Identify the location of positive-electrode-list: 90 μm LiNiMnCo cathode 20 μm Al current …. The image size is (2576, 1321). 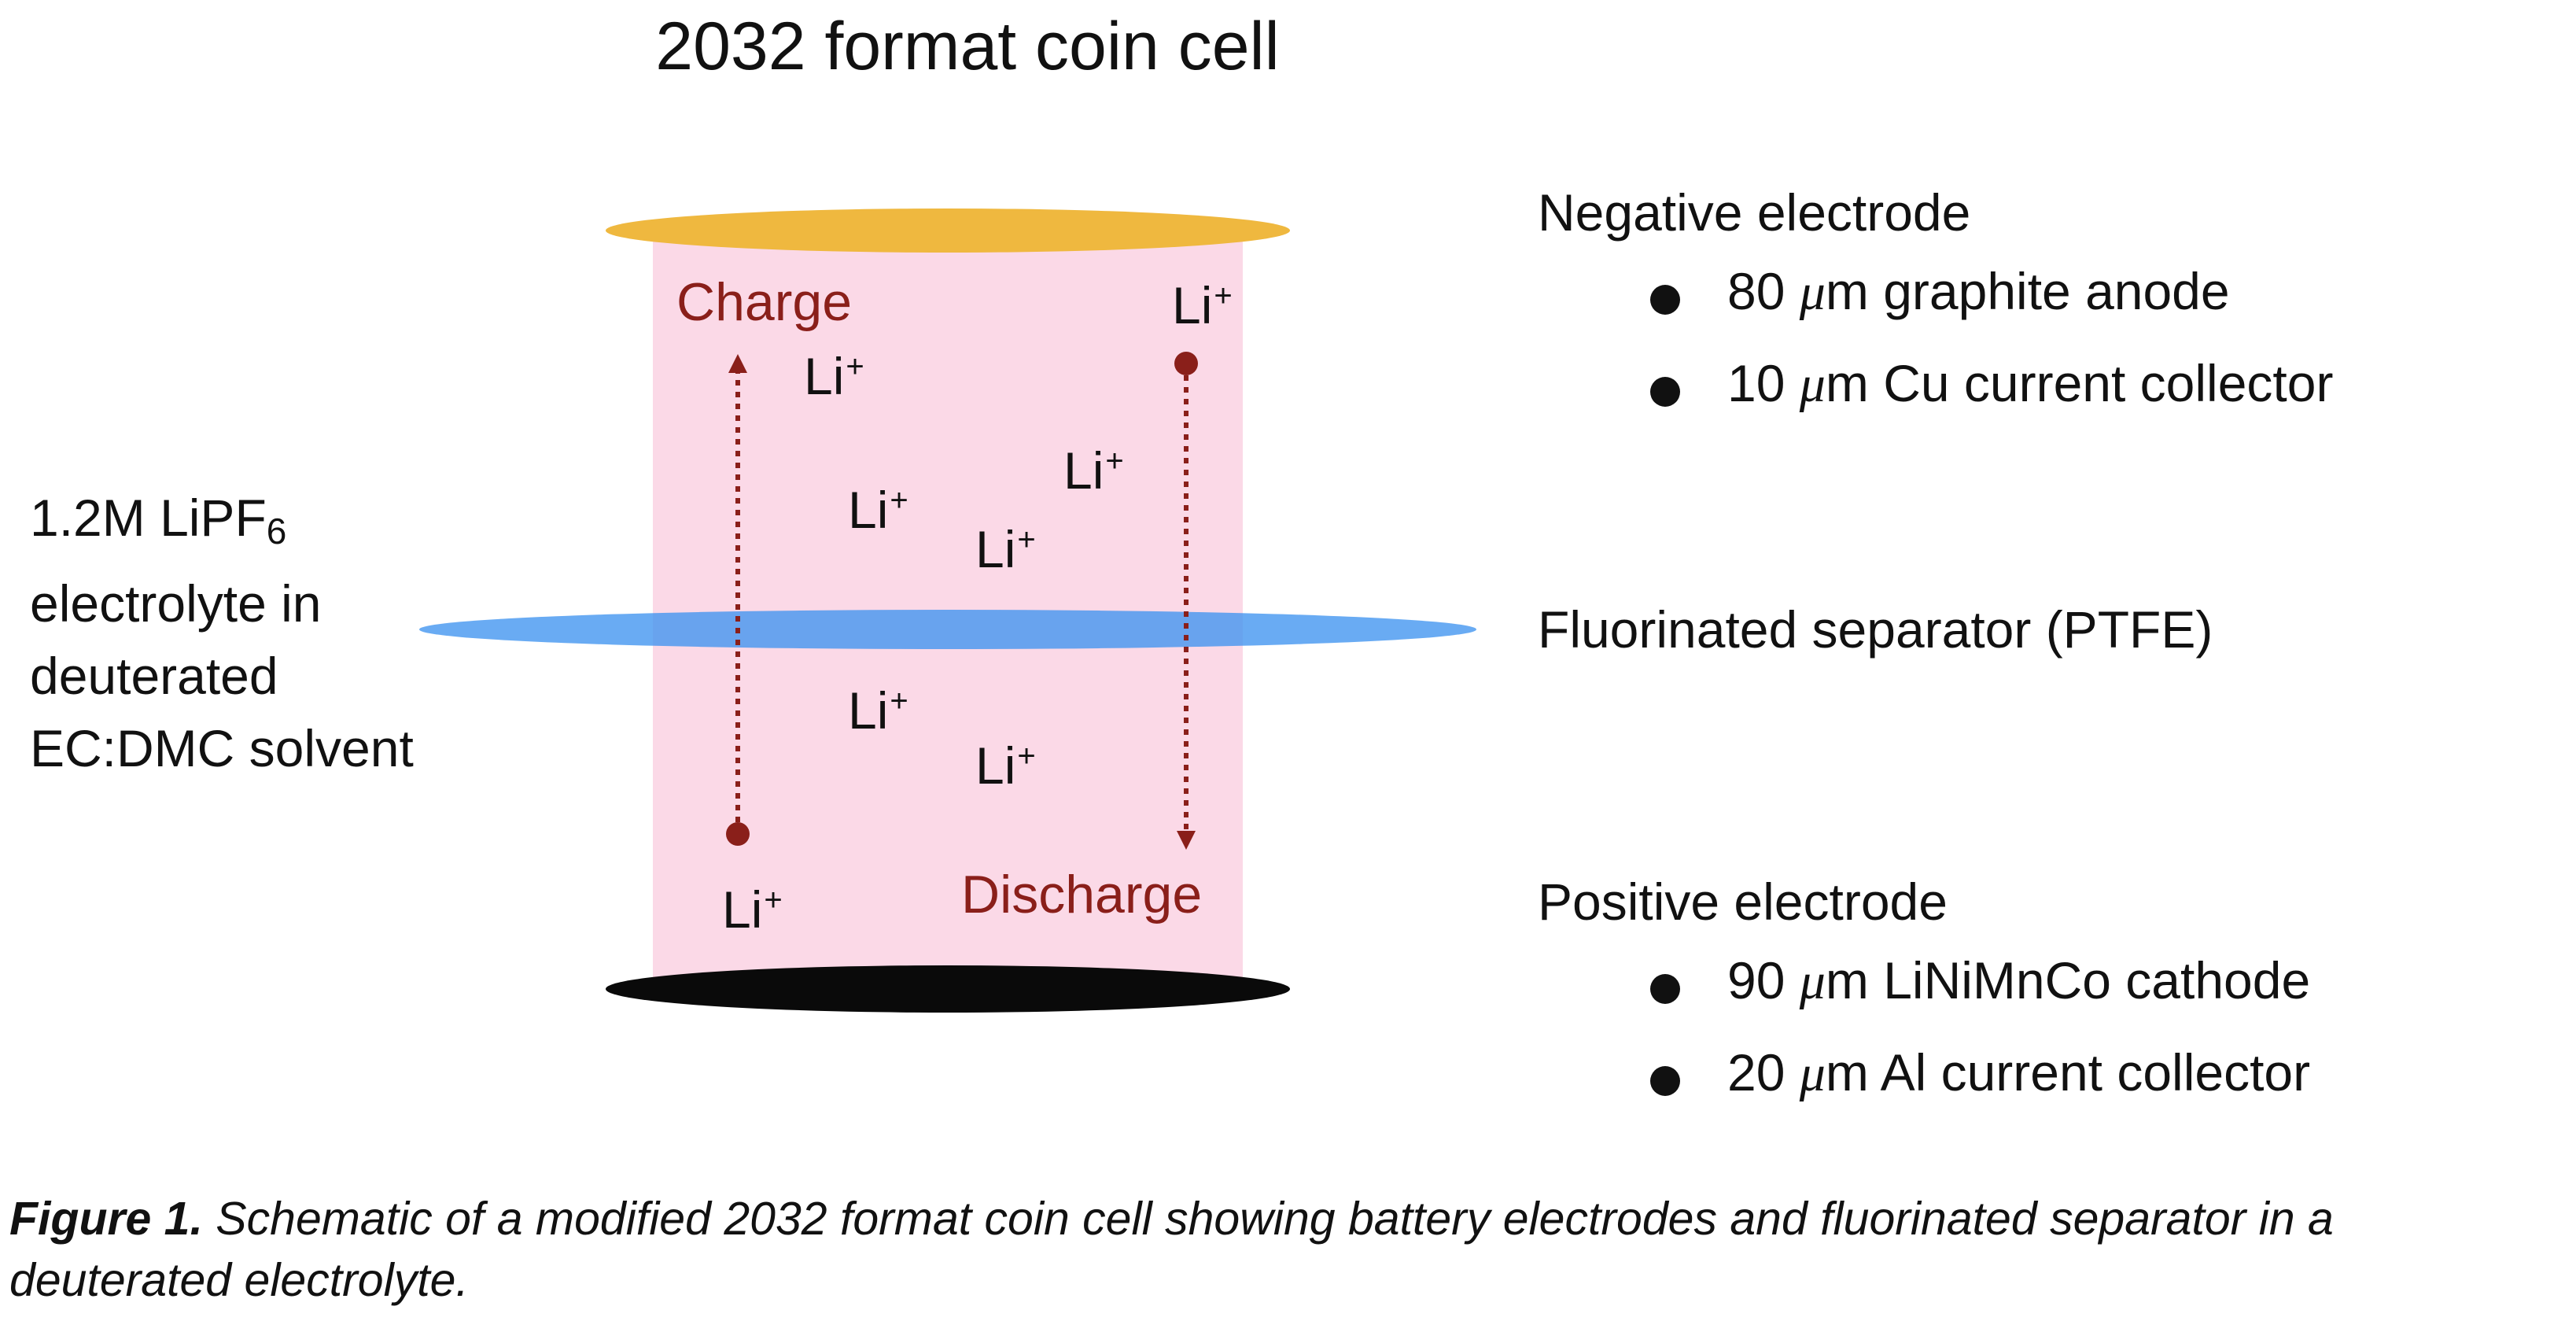
(1980, 1042).